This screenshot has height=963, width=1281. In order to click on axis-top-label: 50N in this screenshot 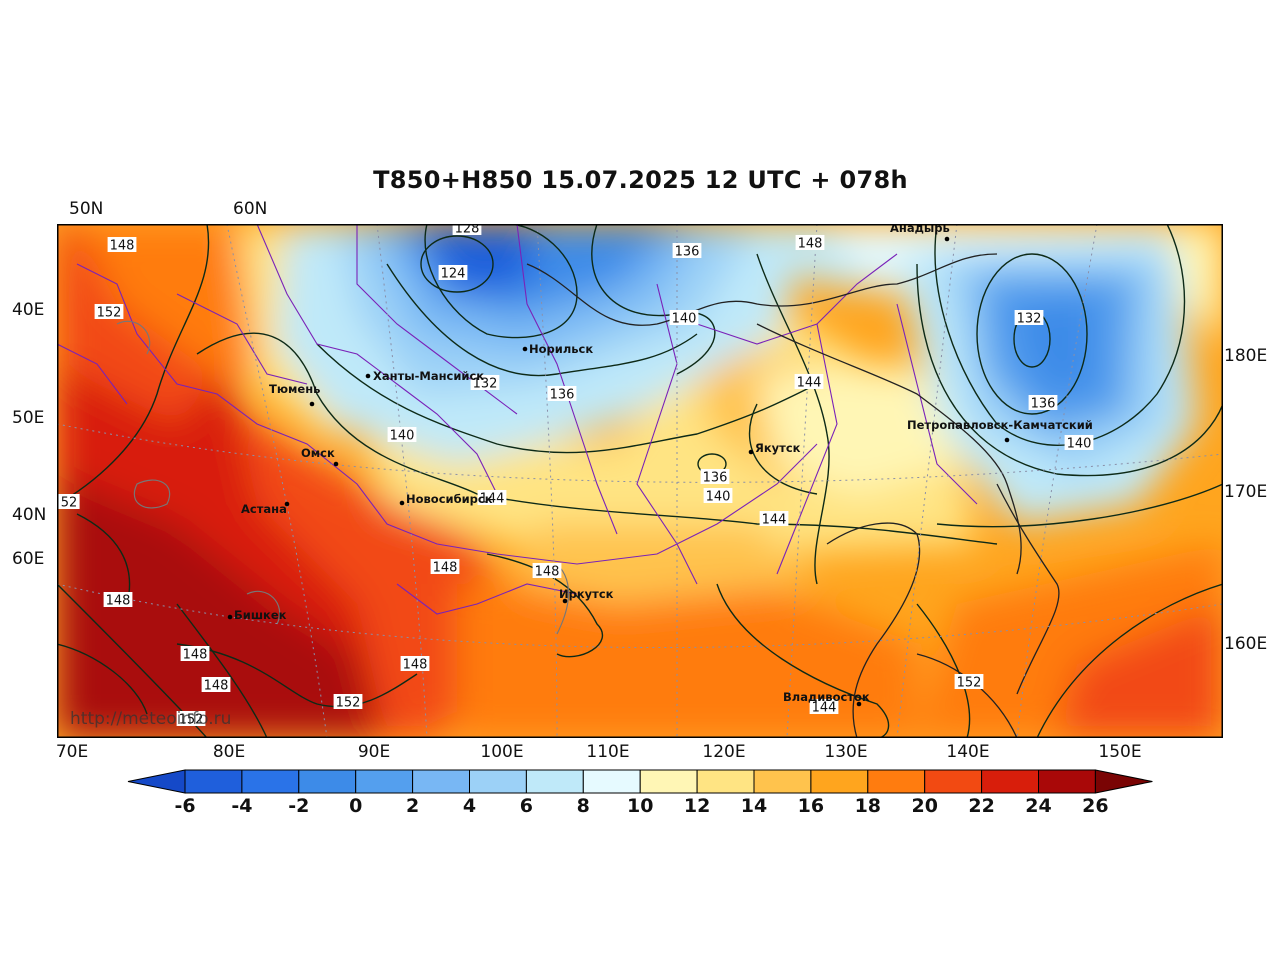, I will do `click(86, 209)`.